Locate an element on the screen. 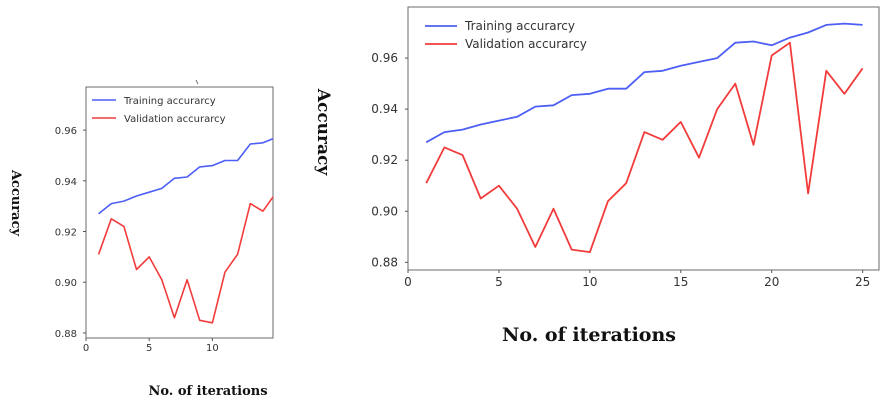  plot-frame-left is located at coordinates (179, 212).